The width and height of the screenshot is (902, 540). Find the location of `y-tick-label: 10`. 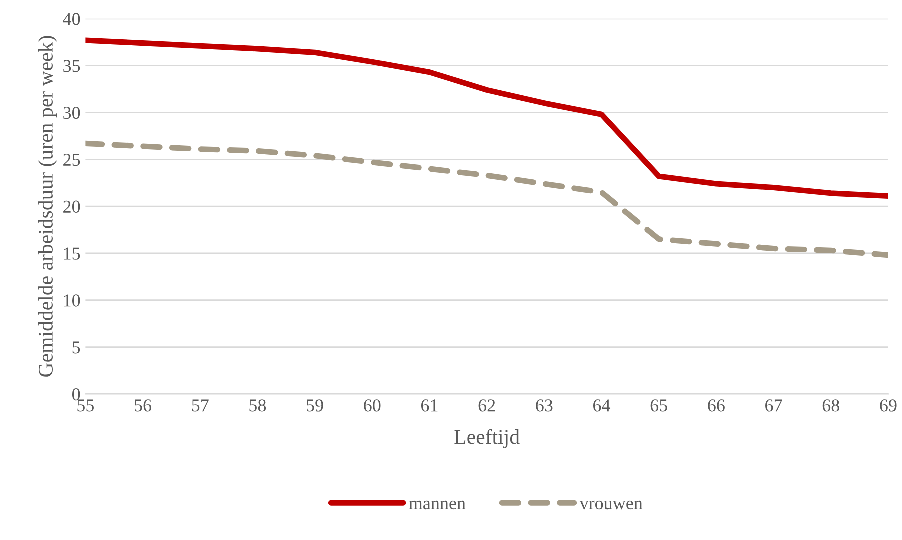

y-tick-label: 10 is located at coordinates (72, 300).